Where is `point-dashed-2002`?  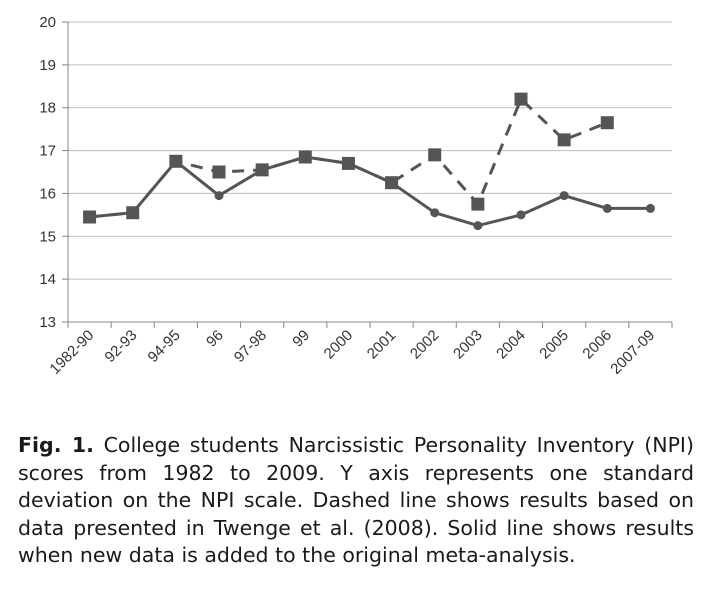 point-dashed-2002 is located at coordinates (435, 155).